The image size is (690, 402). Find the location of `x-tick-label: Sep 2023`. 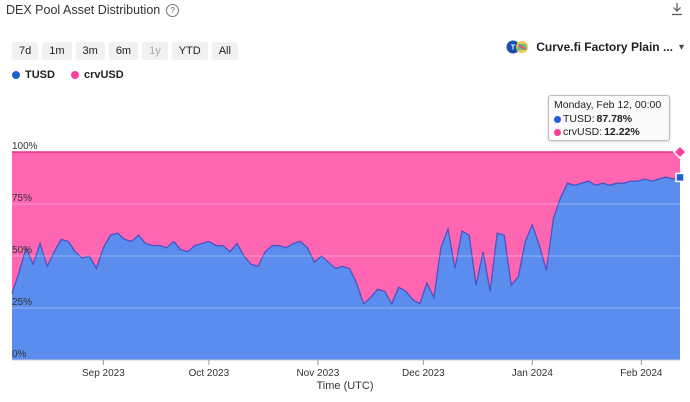

x-tick-label: Sep 2023 is located at coordinates (103, 373).